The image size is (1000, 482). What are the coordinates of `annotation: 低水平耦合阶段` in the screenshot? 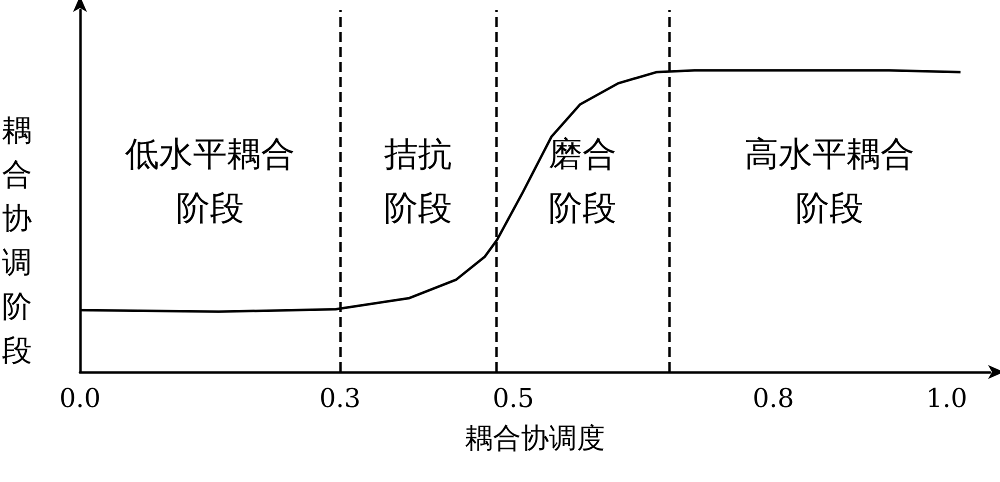 It's located at (210, 181).